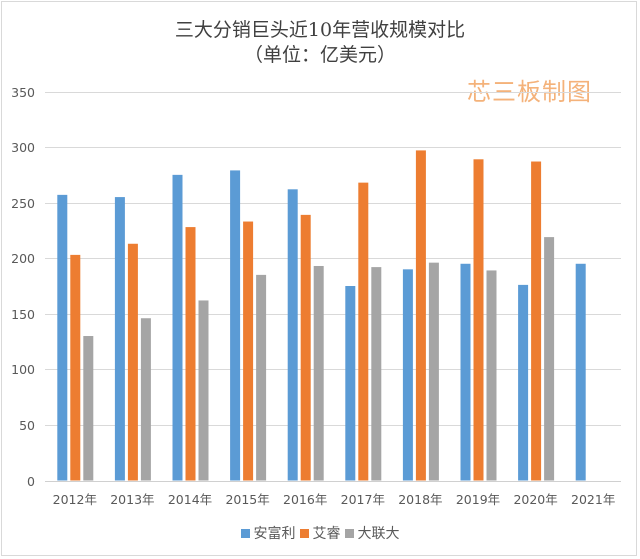  I want to click on y-tick-label: 50, so click(27, 425).